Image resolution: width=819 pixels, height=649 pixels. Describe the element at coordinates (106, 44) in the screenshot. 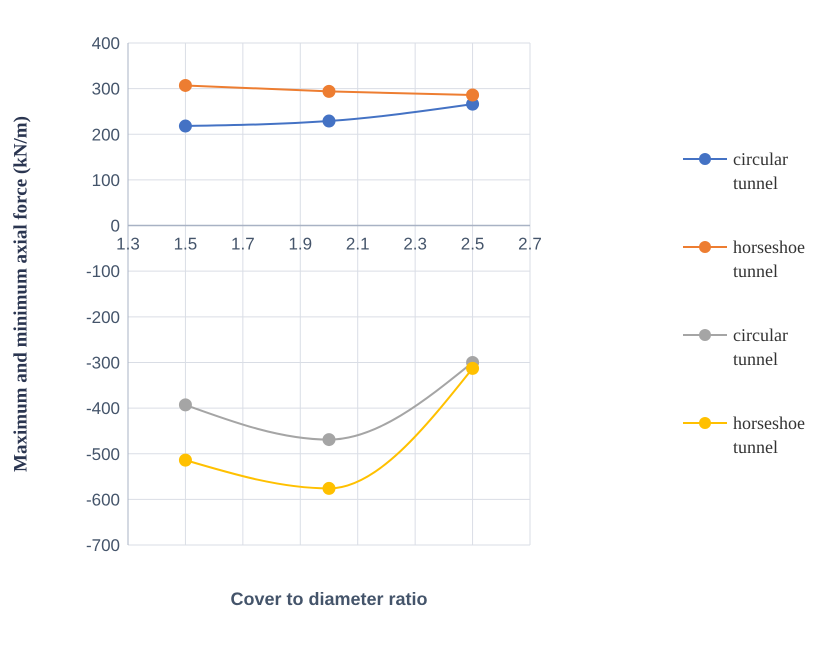

I see `y-tick-label: 400` at that location.